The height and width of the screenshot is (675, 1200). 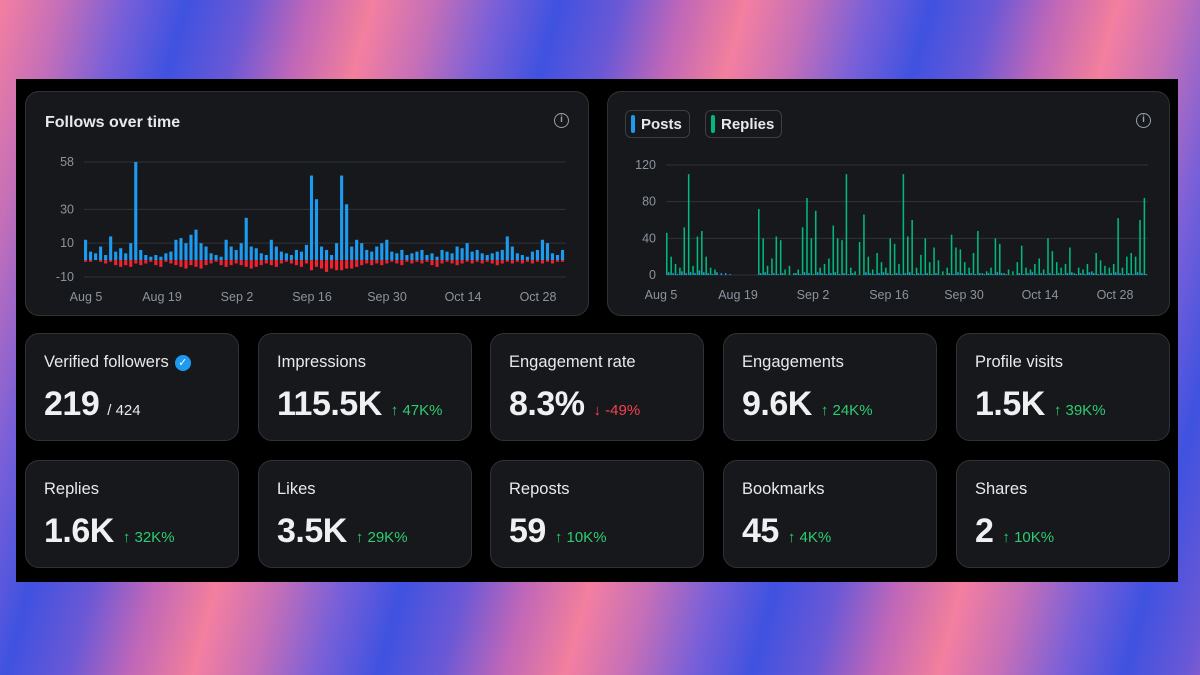 I want to click on stat-card-replies: Replies 1.6K ↑ 32K%, so click(x=132, y=514).